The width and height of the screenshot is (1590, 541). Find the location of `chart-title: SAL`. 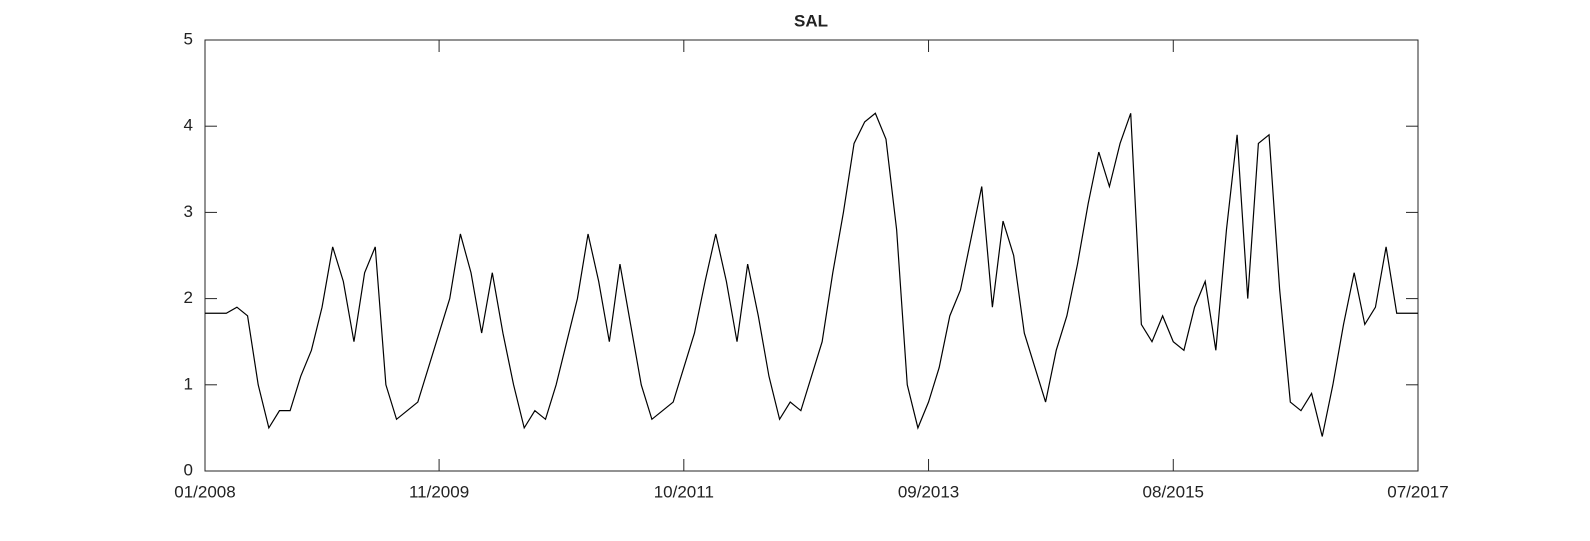

chart-title: SAL is located at coordinates (811, 20).